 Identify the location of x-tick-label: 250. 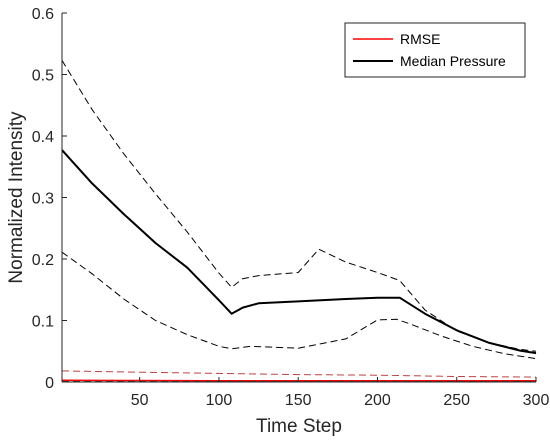
(456, 400).